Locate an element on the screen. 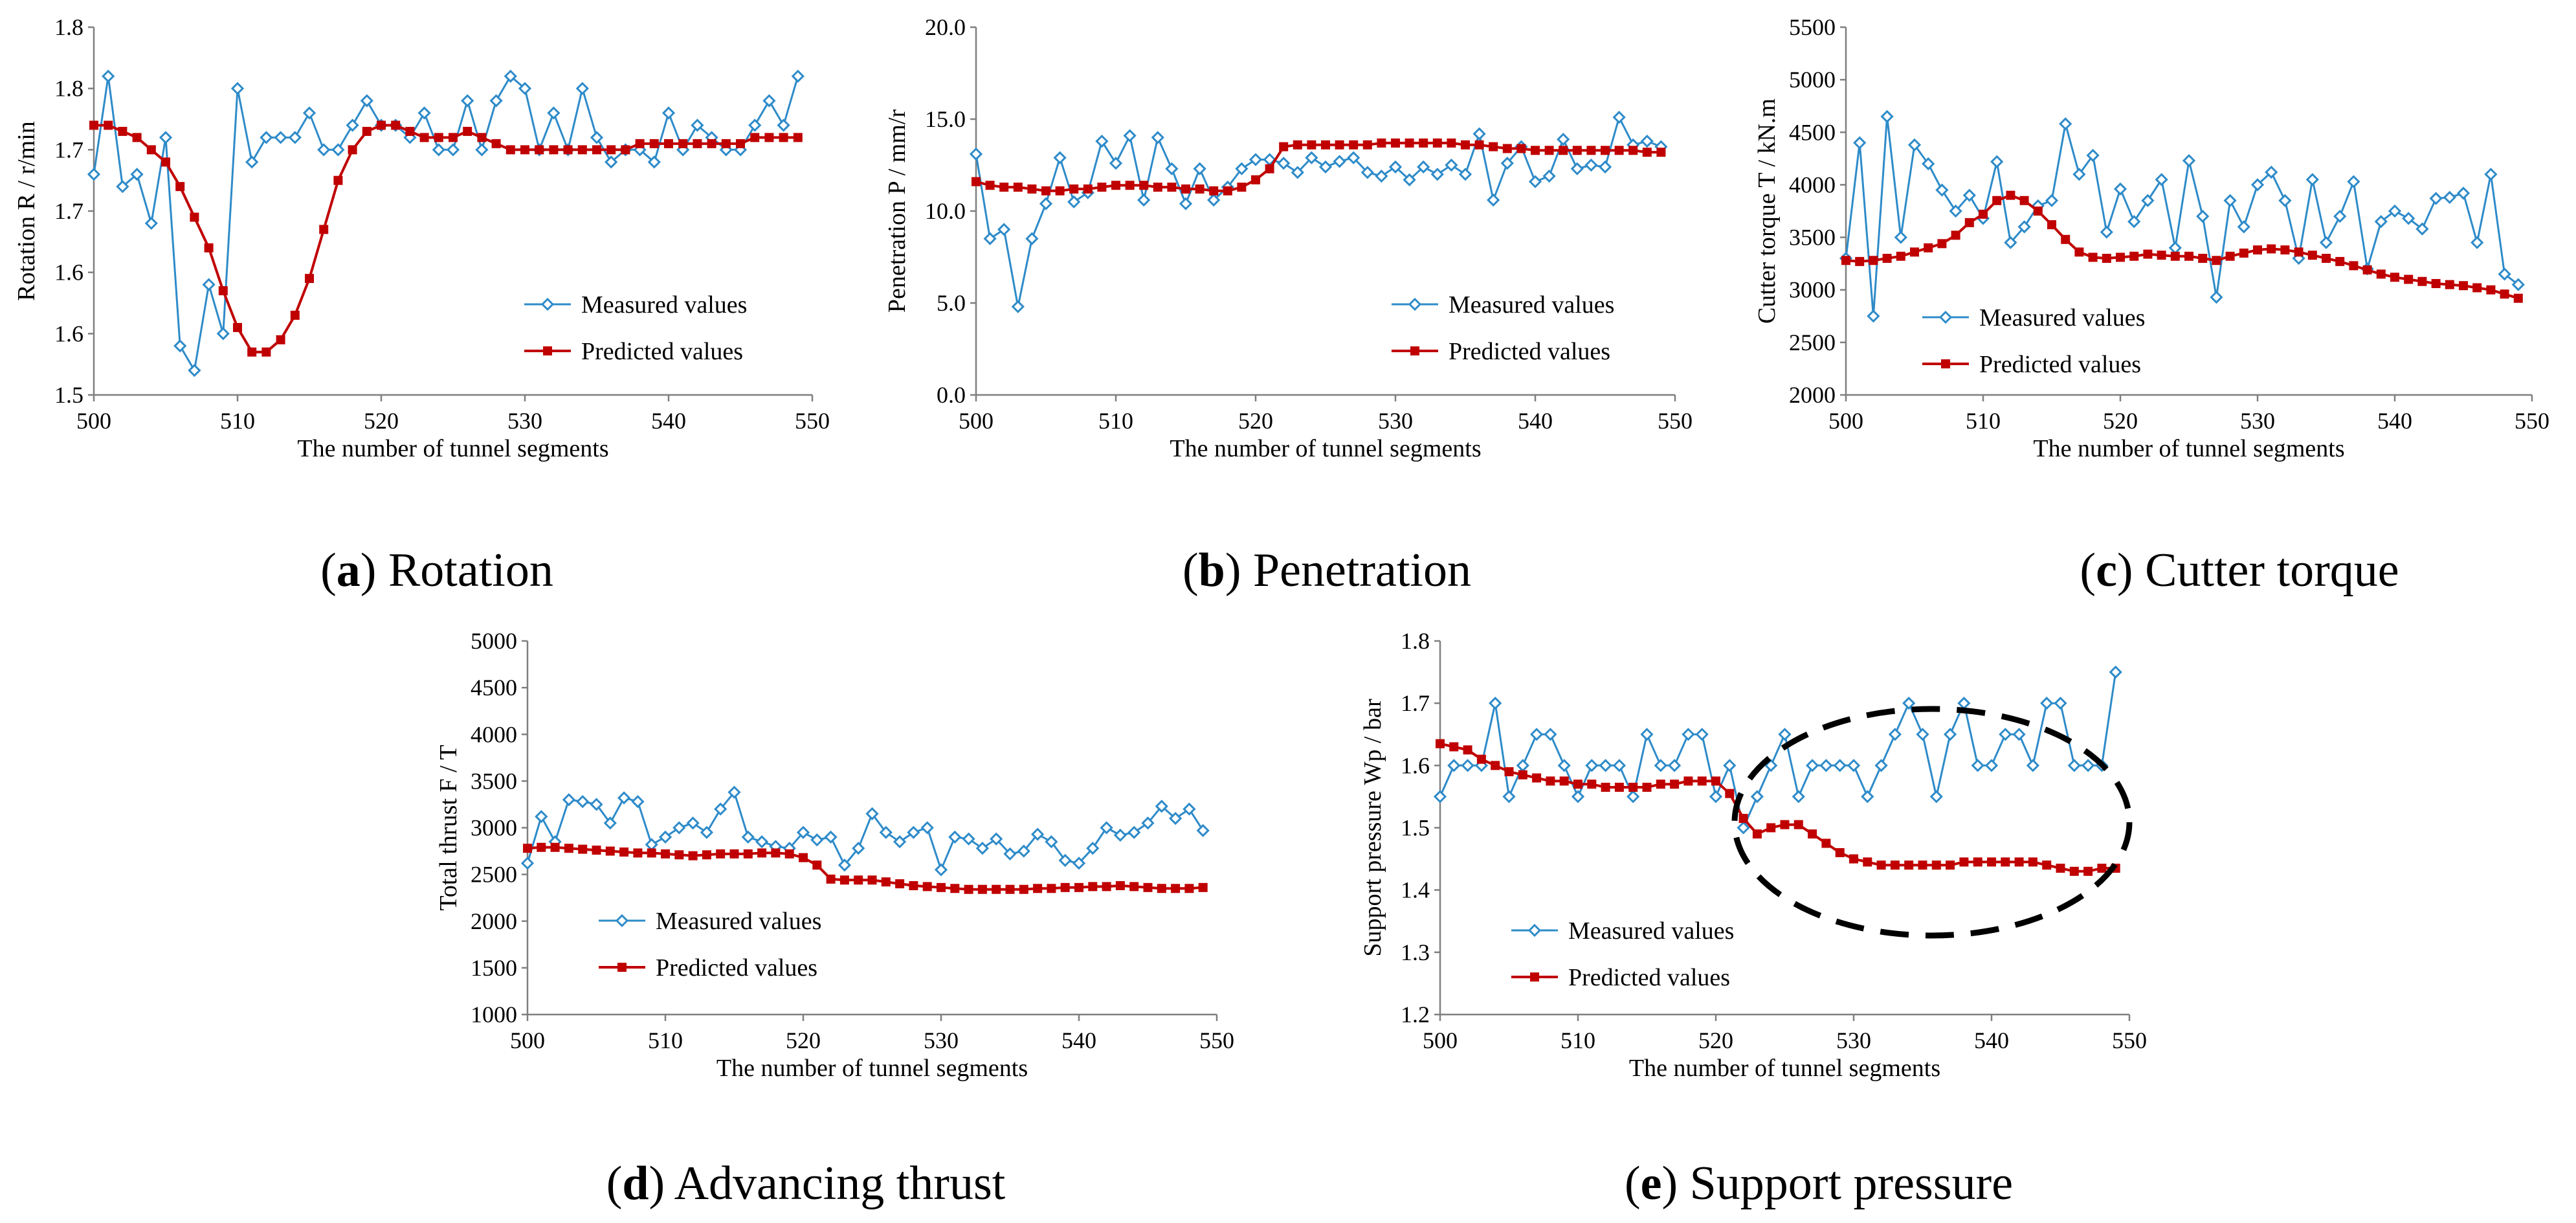 The image size is (2576, 1223). y-tick-label: 1500 is located at coordinates (494, 968).